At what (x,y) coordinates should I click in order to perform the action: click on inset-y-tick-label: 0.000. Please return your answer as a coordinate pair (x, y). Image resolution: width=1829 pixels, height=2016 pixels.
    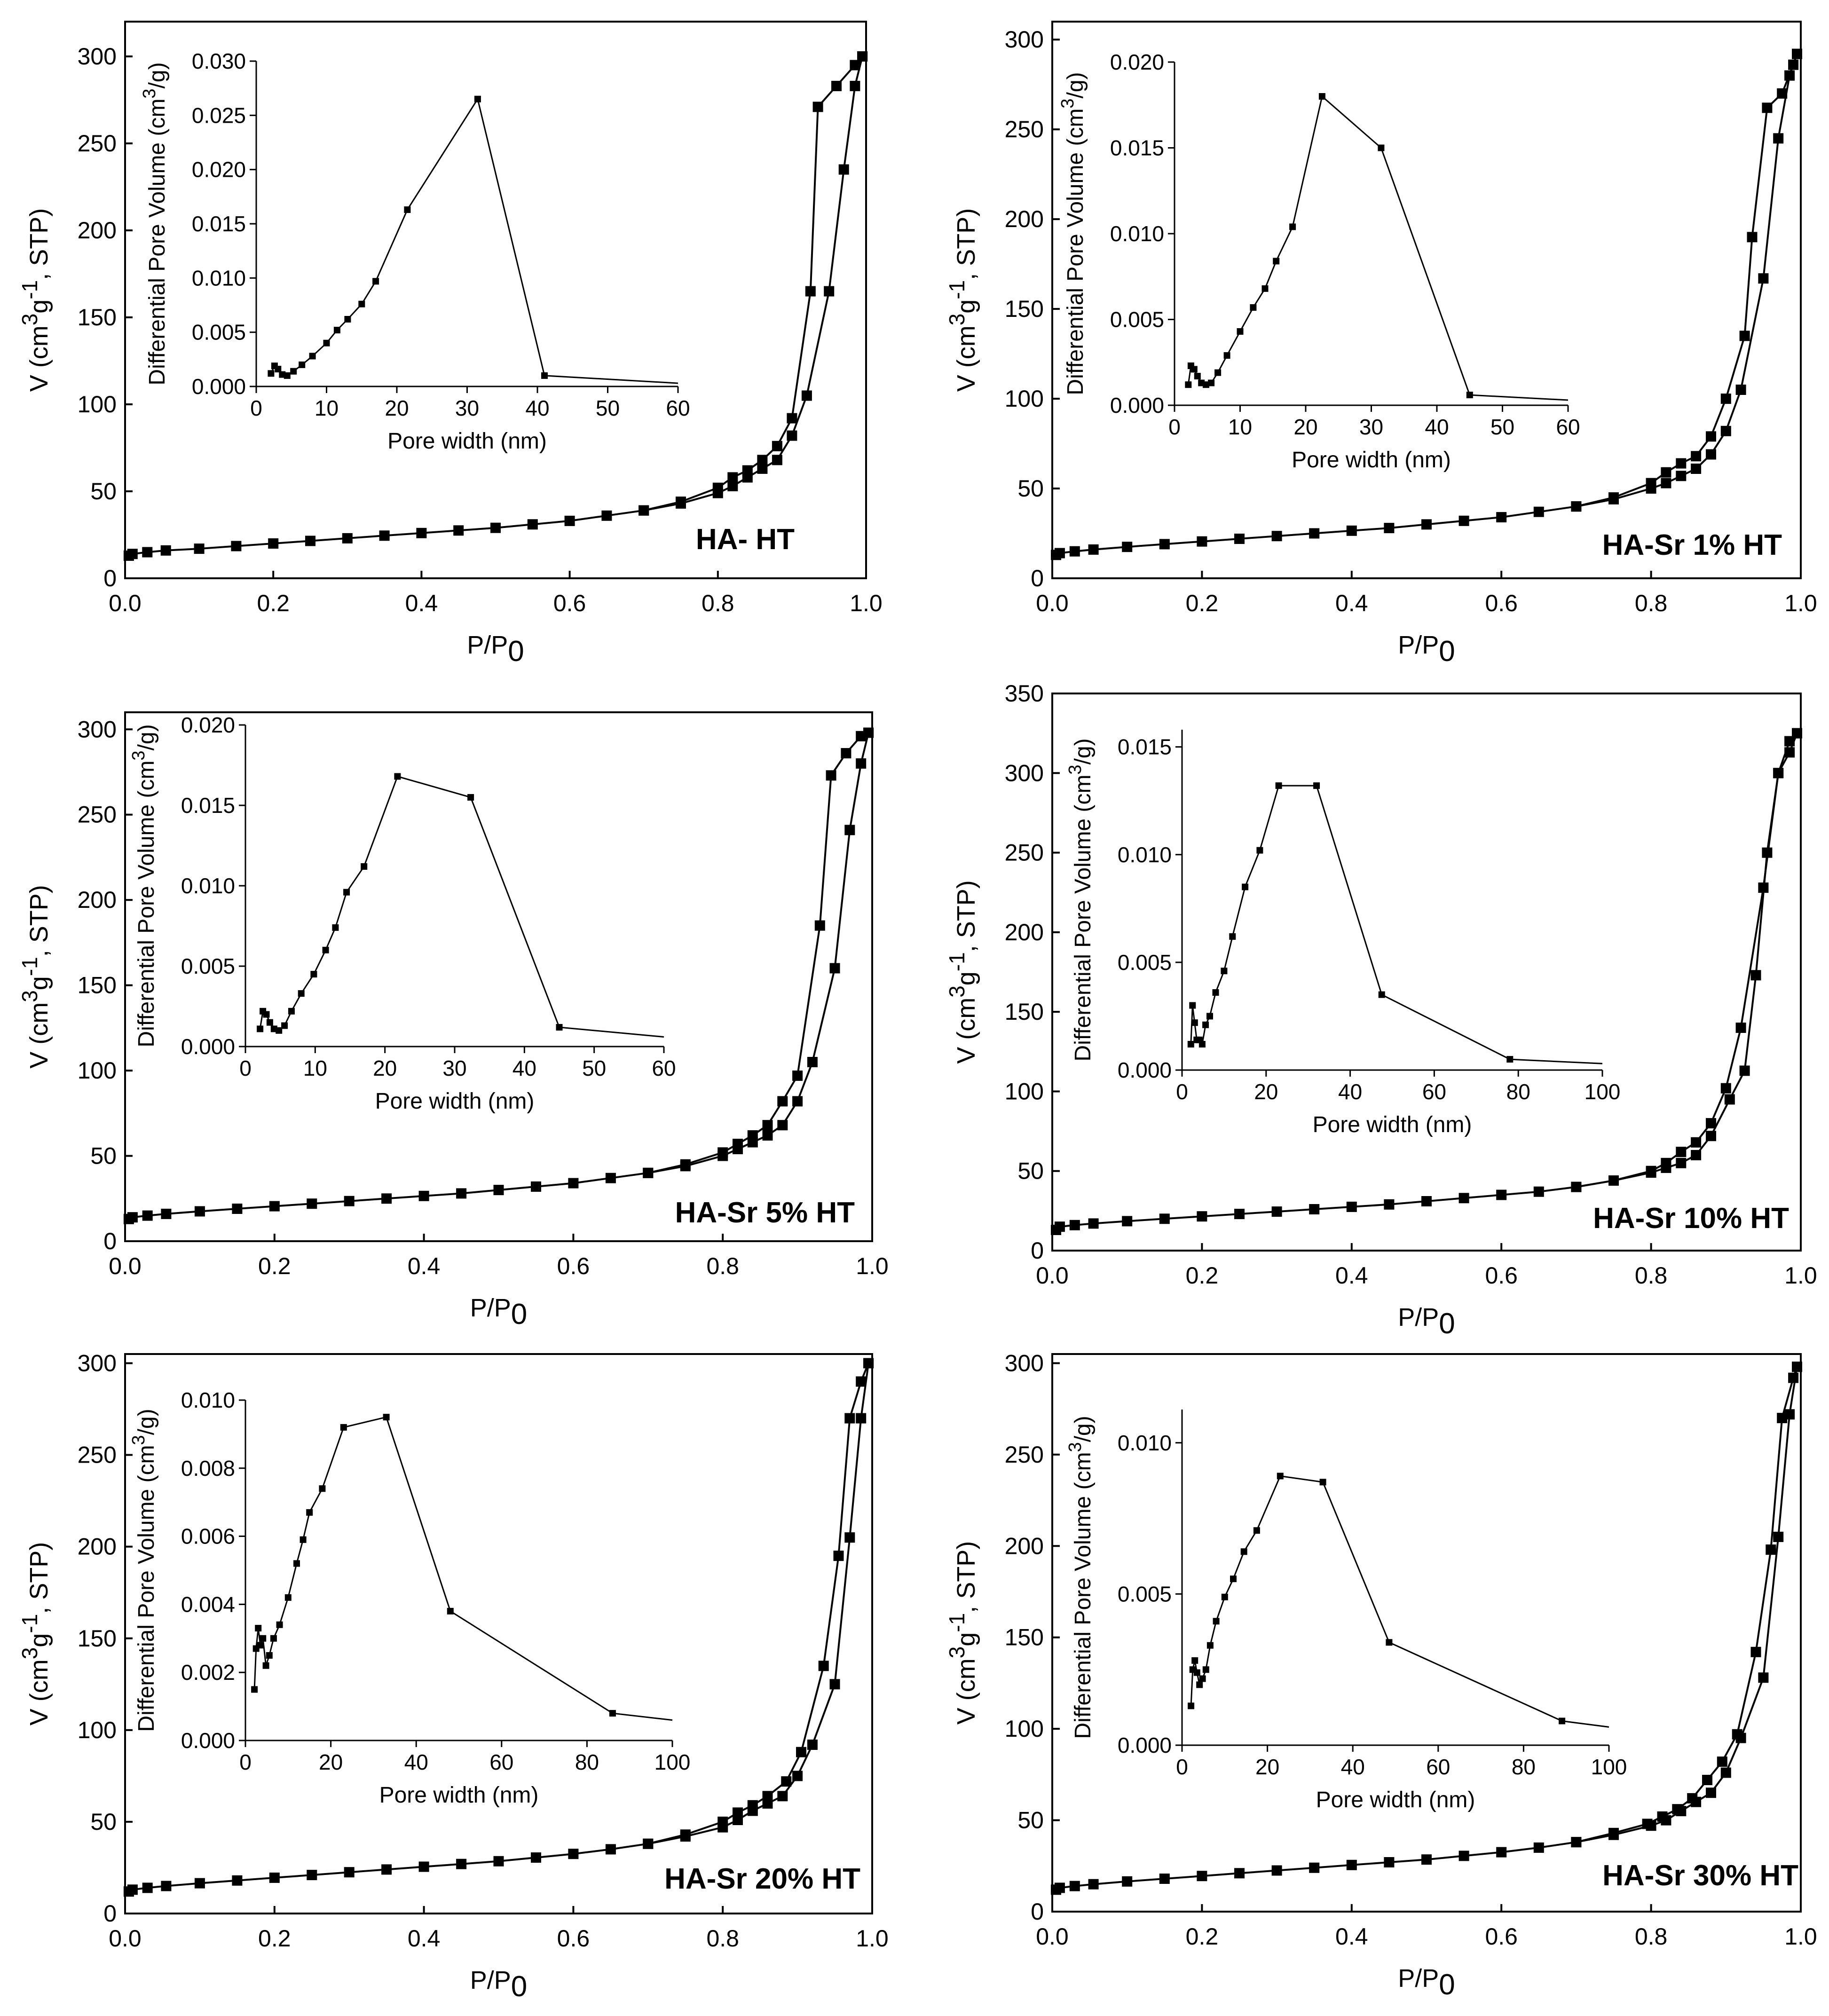
    Looking at the image, I should click on (219, 386).